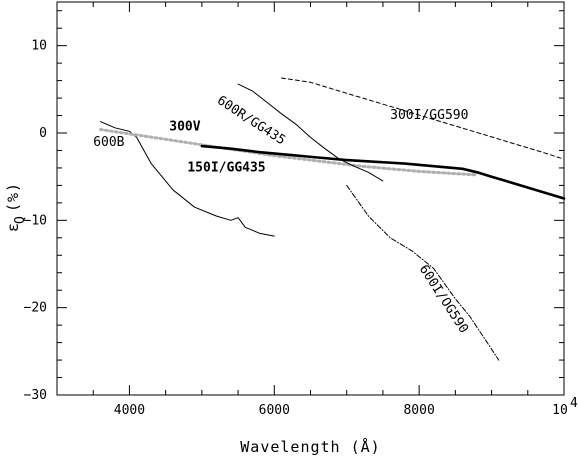 The height and width of the screenshot is (465, 578). I want to click on y-tick-label: −30, so click(35, 395).